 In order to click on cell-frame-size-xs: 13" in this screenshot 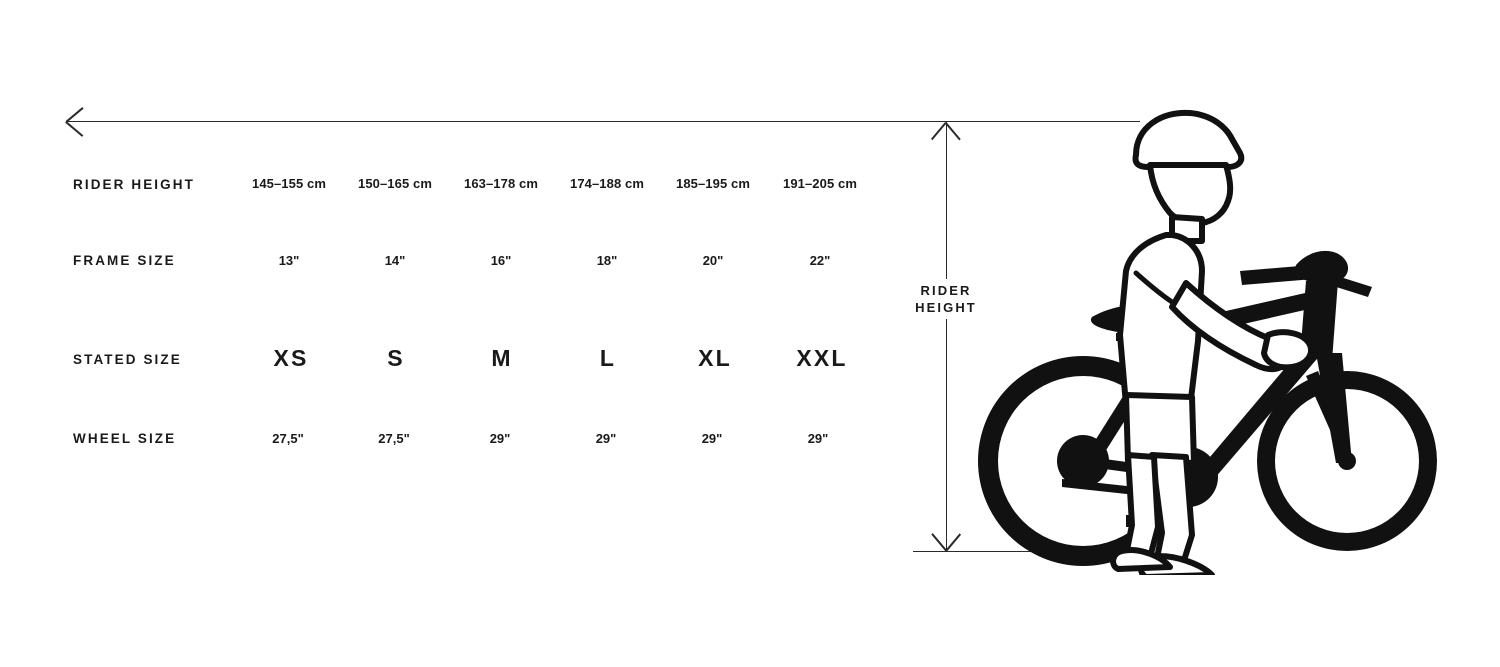, I will do `click(289, 260)`.